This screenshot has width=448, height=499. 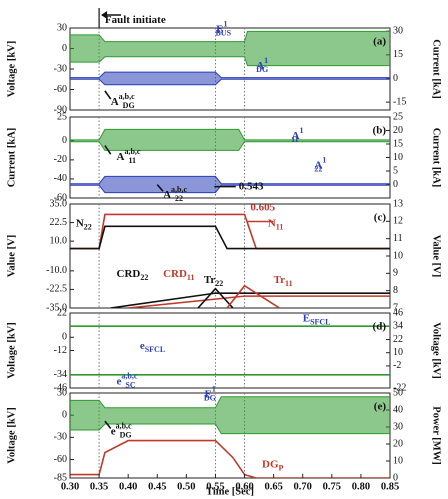 I want to click on x-tick-label: 0.55, so click(x=215, y=486).